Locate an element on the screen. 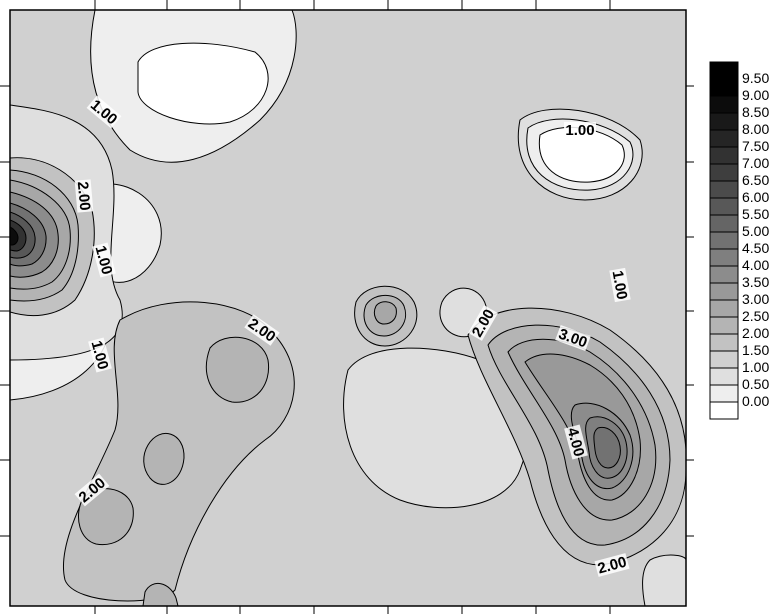  legend-label: 4.00 is located at coordinates (755, 265).